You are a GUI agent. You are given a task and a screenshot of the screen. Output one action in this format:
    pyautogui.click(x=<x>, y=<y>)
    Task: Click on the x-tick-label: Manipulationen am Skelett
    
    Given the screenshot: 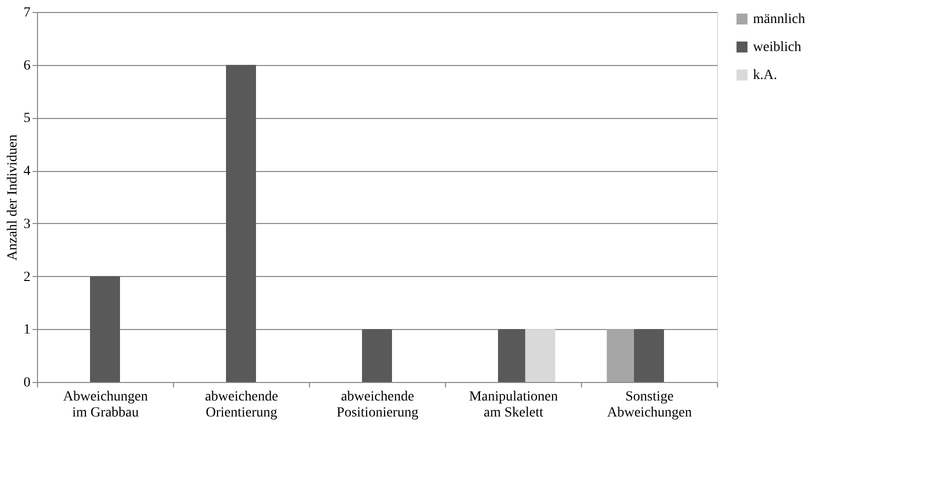 What is the action you would take?
    pyautogui.click(x=513, y=405)
    